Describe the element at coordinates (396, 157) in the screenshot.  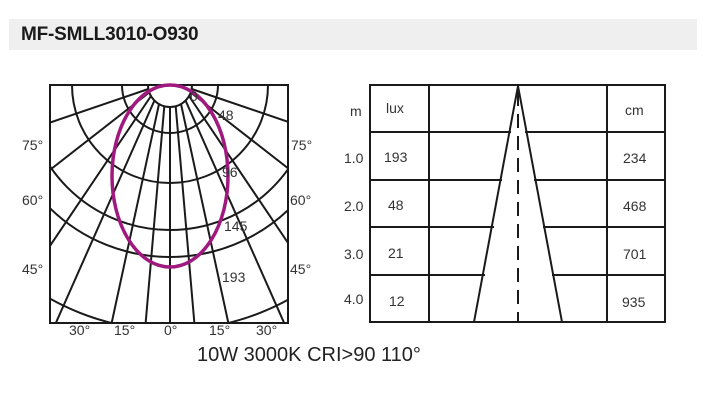
I see `row-lux: 193` at that location.